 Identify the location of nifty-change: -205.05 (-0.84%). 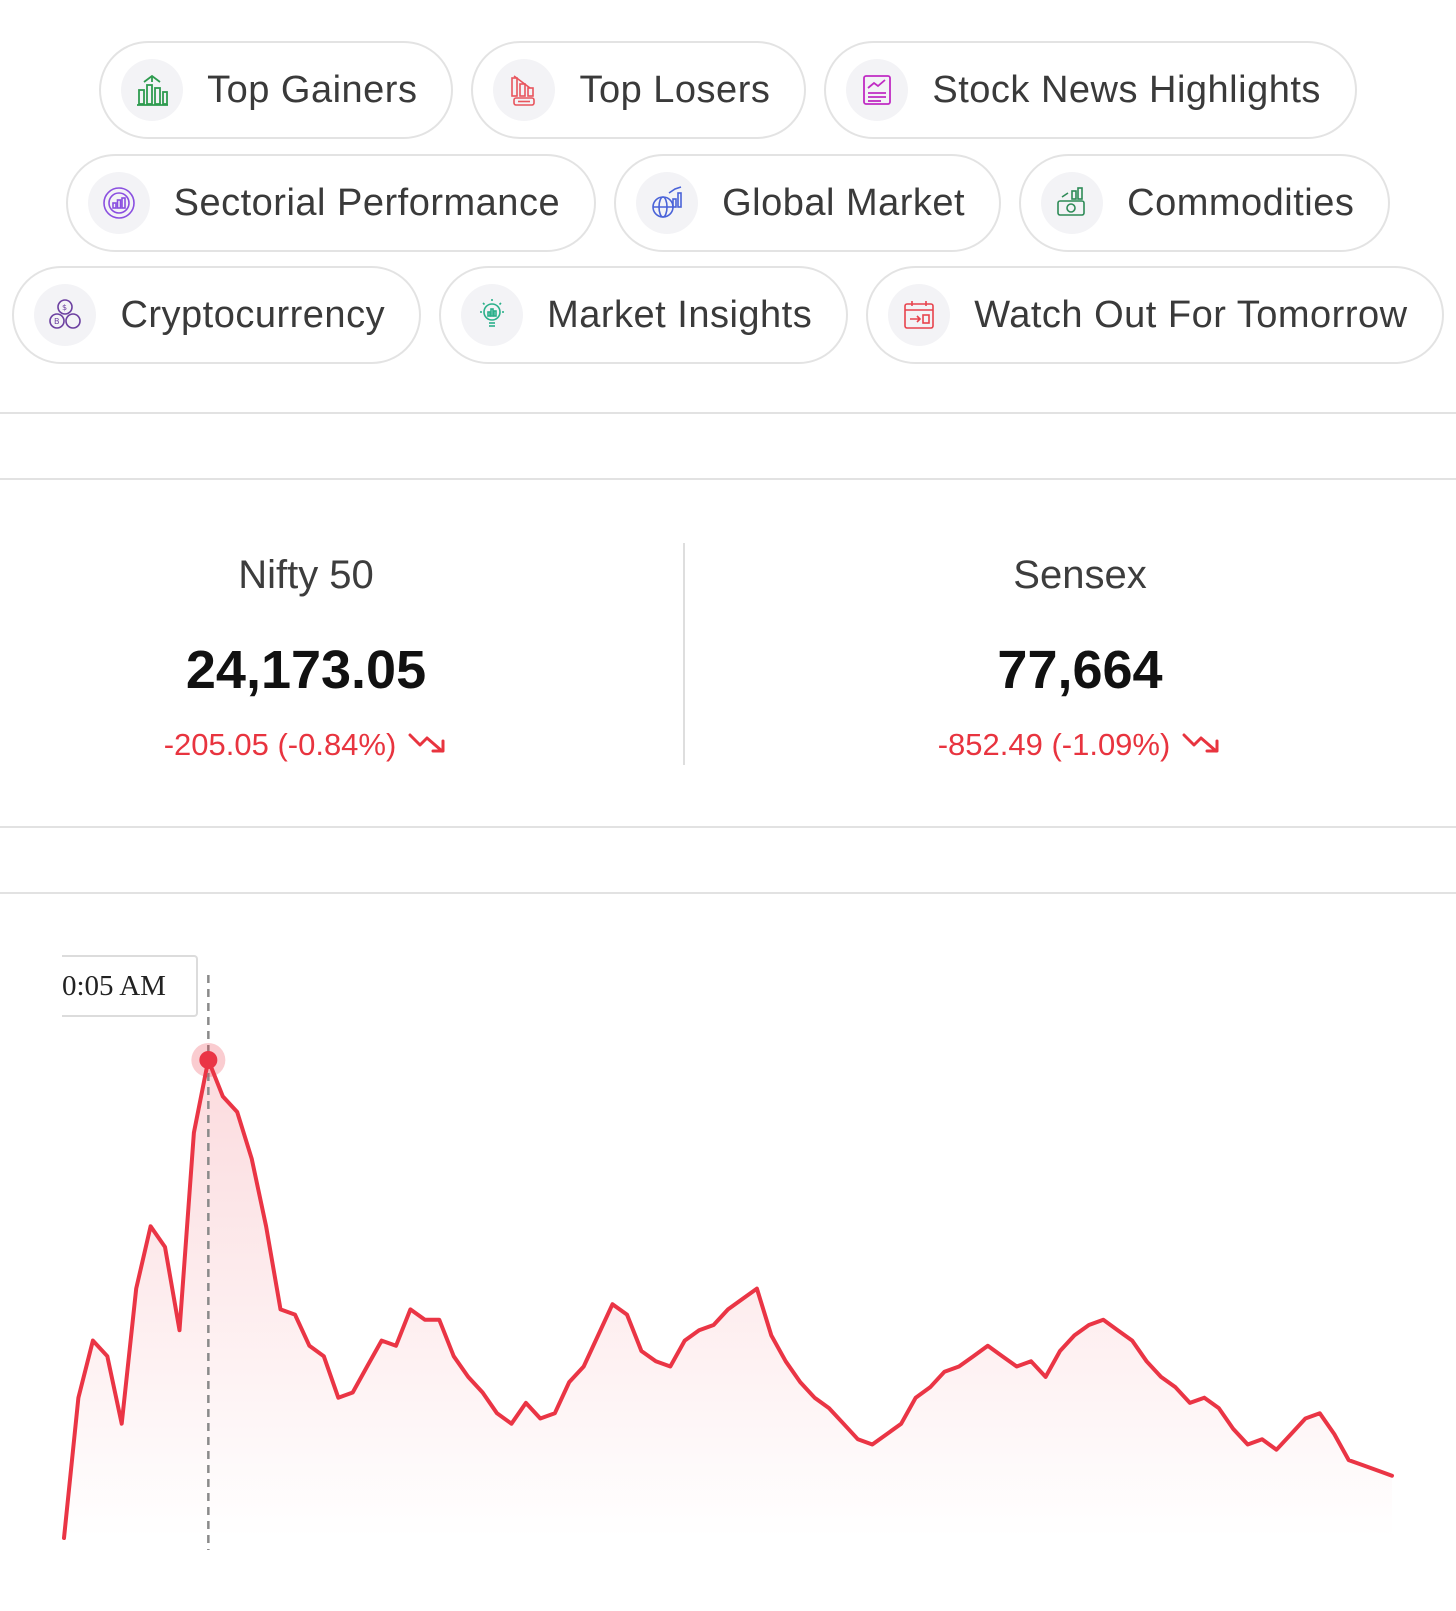
(280, 744).